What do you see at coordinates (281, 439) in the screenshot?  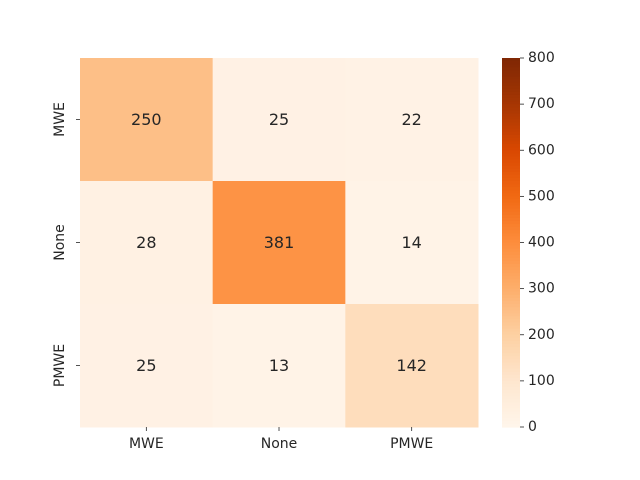 I see `x-axis-tick-labels: MWE None PMWE` at bounding box center [281, 439].